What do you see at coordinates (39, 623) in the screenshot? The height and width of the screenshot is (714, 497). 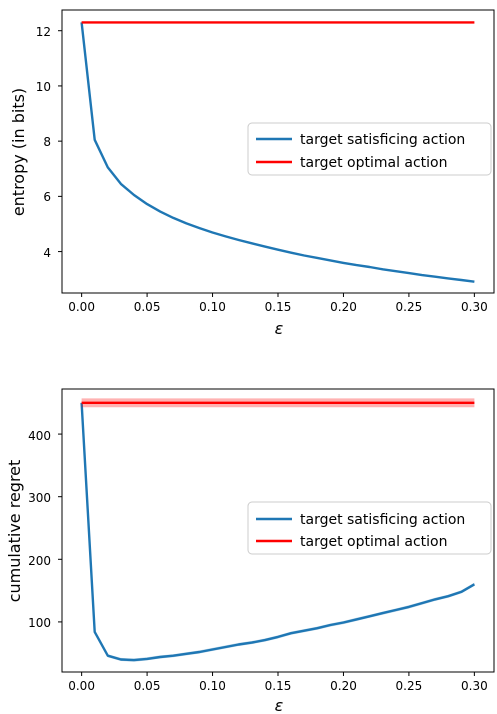 I see `y-tick-label: 100` at bounding box center [39, 623].